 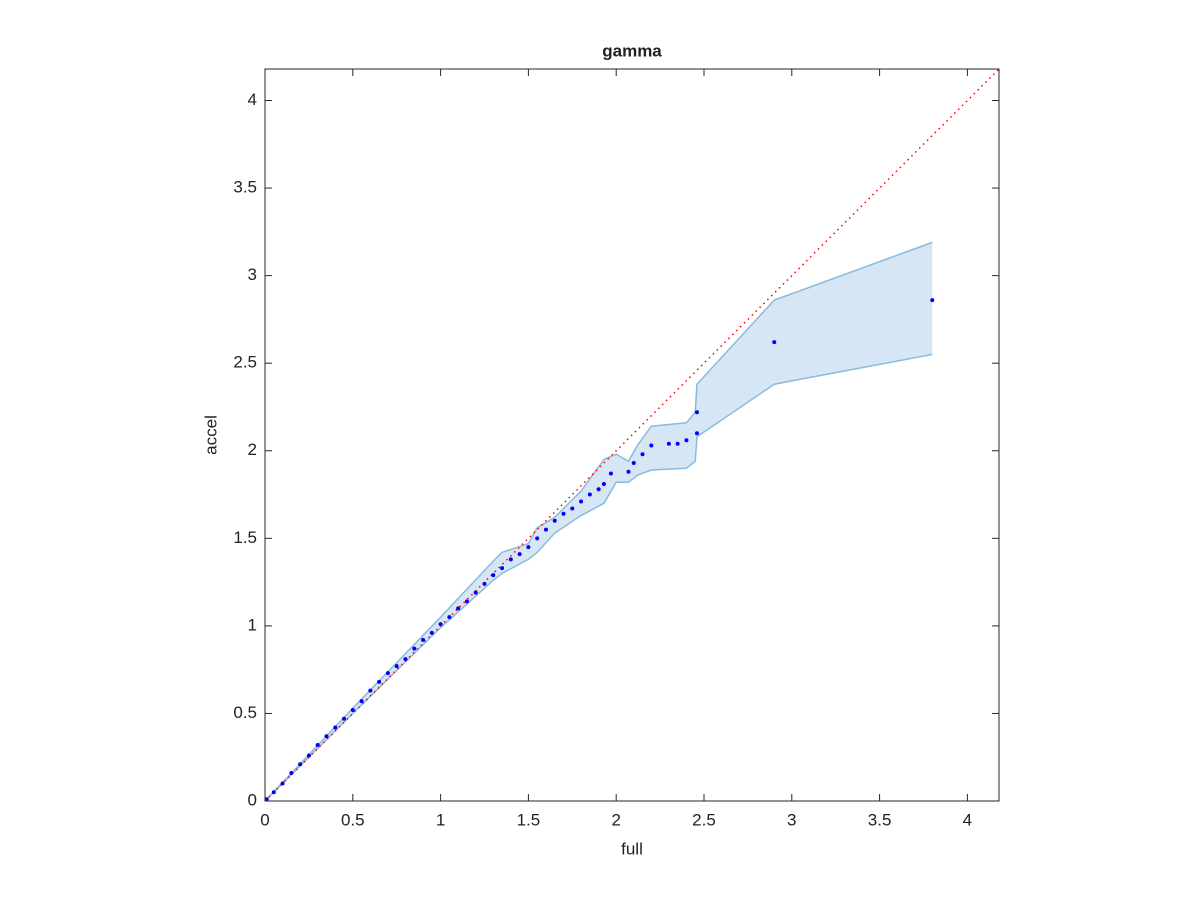 What do you see at coordinates (245, 537) in the screenshot?
I see `y-tick-label: 1.5` at bounding box center [245, 537].